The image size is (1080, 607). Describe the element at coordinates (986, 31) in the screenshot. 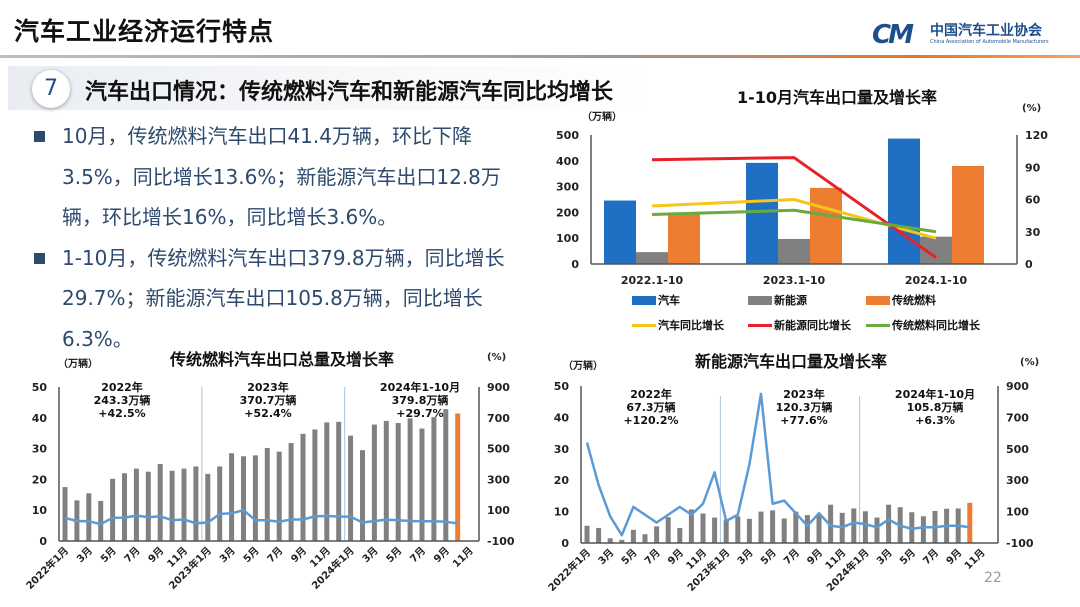

I see `logo-chinese-name: 中国汽车工业协会` at that location.